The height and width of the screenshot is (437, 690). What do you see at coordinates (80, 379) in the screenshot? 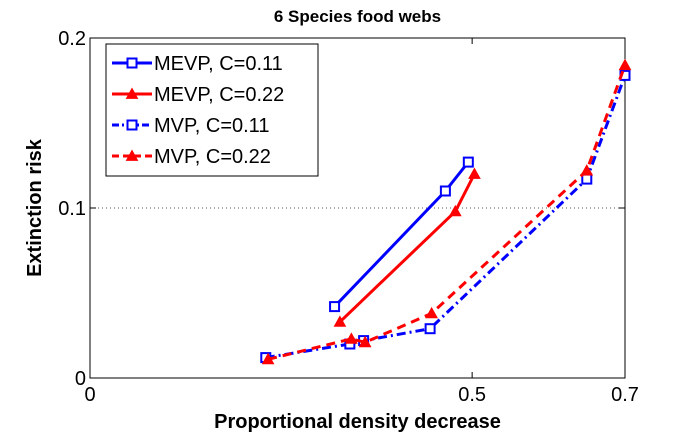
I see `y-tick-label: 0` at bounding box center [80, 379].